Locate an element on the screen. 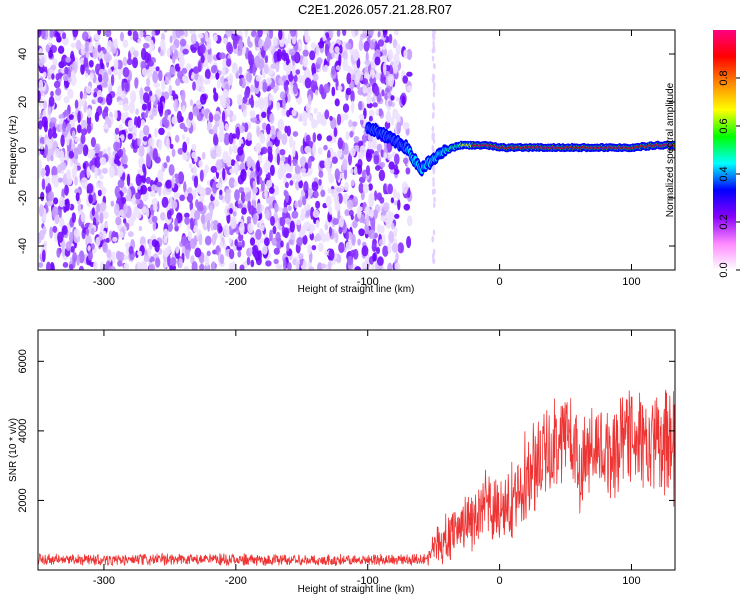  y-tick-label: 40 is located at coordinates (23, 54).